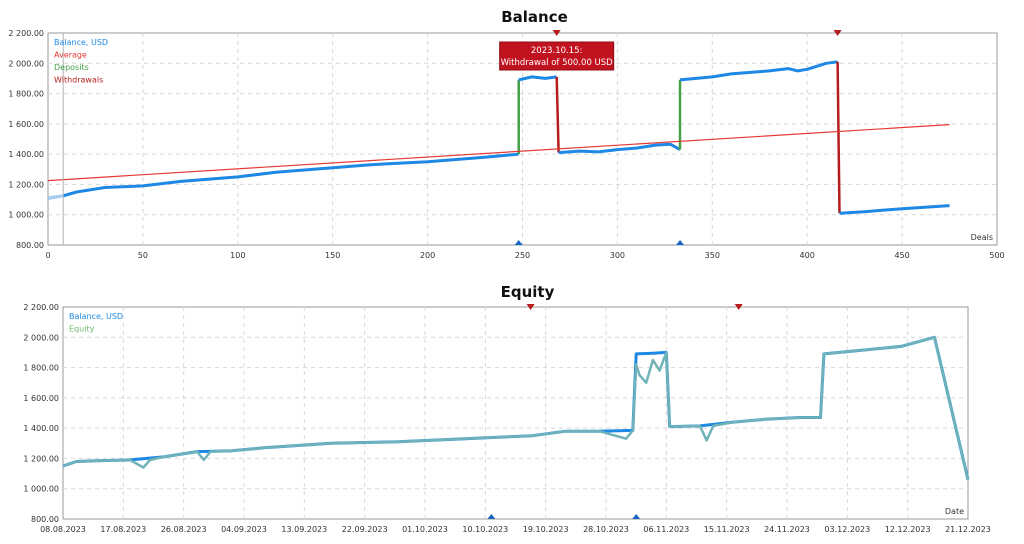 This screenshot has height=544, width=1024. What do you see at coordinates (954, 511) in the screenshot?
I see `x-axis-label: Date` at bounding box center [954, 511].